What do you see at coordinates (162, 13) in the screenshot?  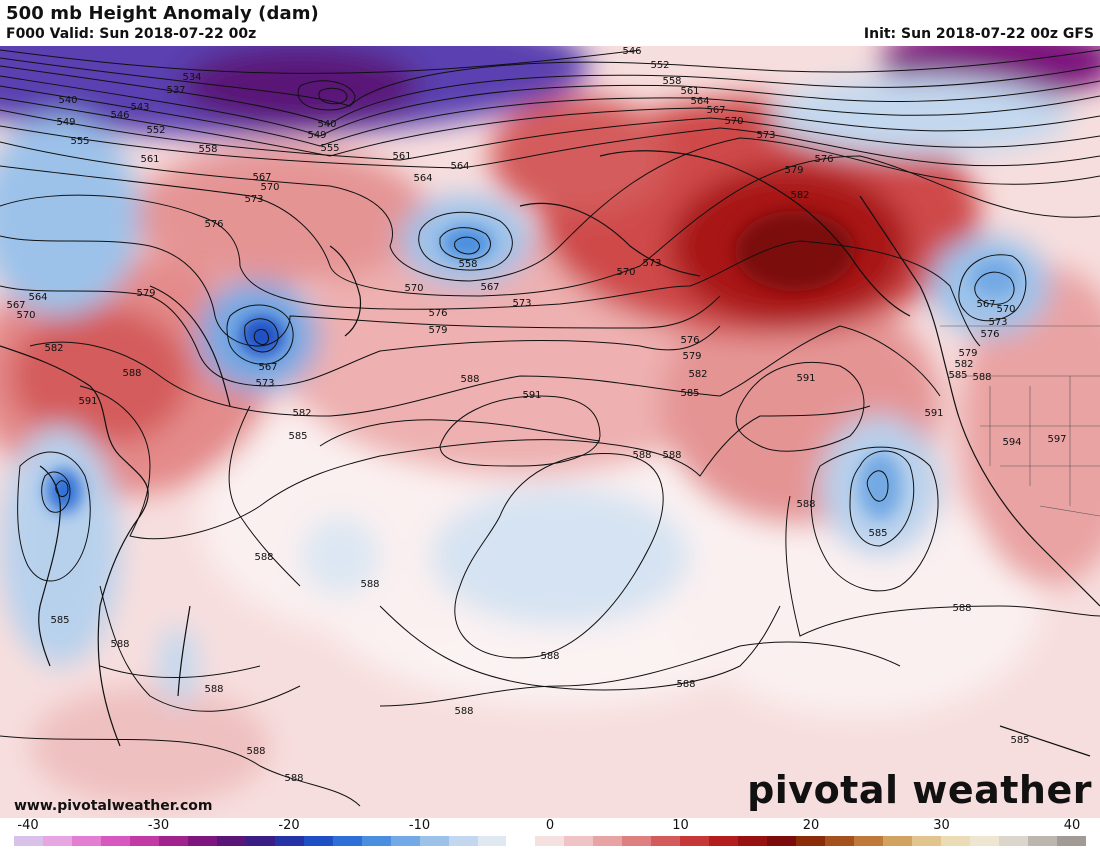 I see `map-title: 500 mb Height Anomaly (dam)` at bounding box center [162, 13].